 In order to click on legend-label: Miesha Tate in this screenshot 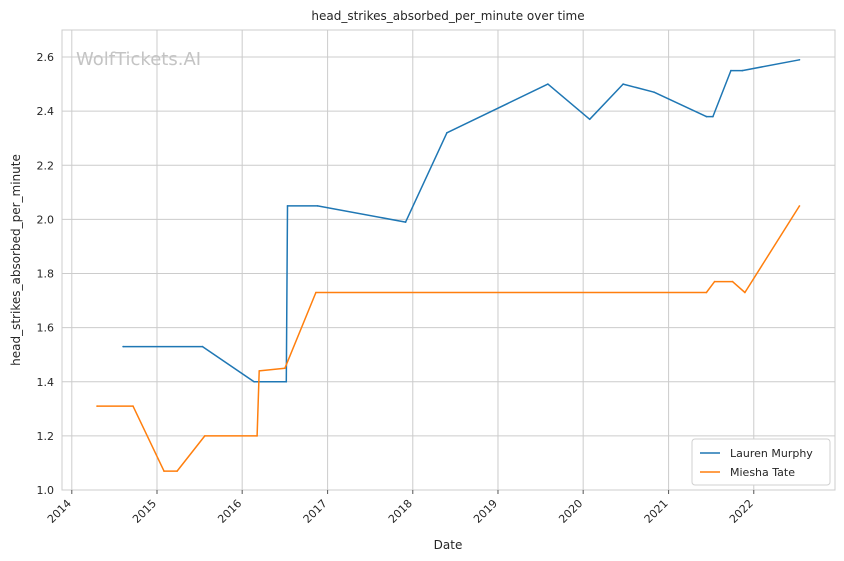, I will do `click(762, 472)`.